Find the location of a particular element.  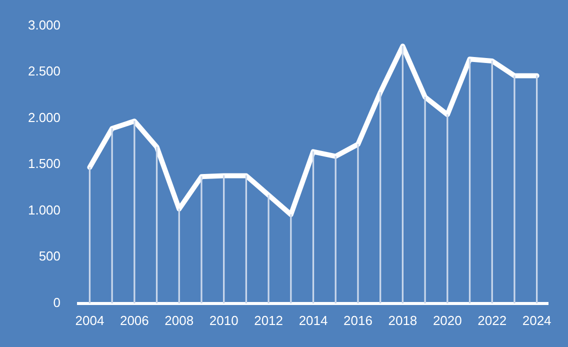

y-tick-label: 1.000 is located at coordinates (44, 210).